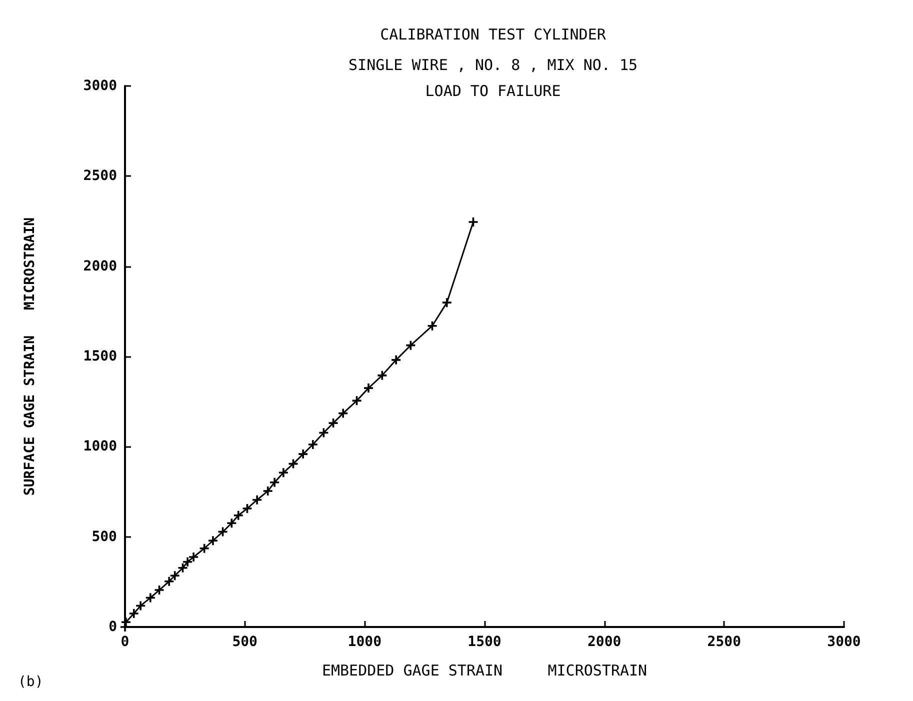 The width and height of the screenshot is (913, 701). Describe the element at coordinates (365, 642) in the screenshot. I see `x-tick-label: 1000` at that location.